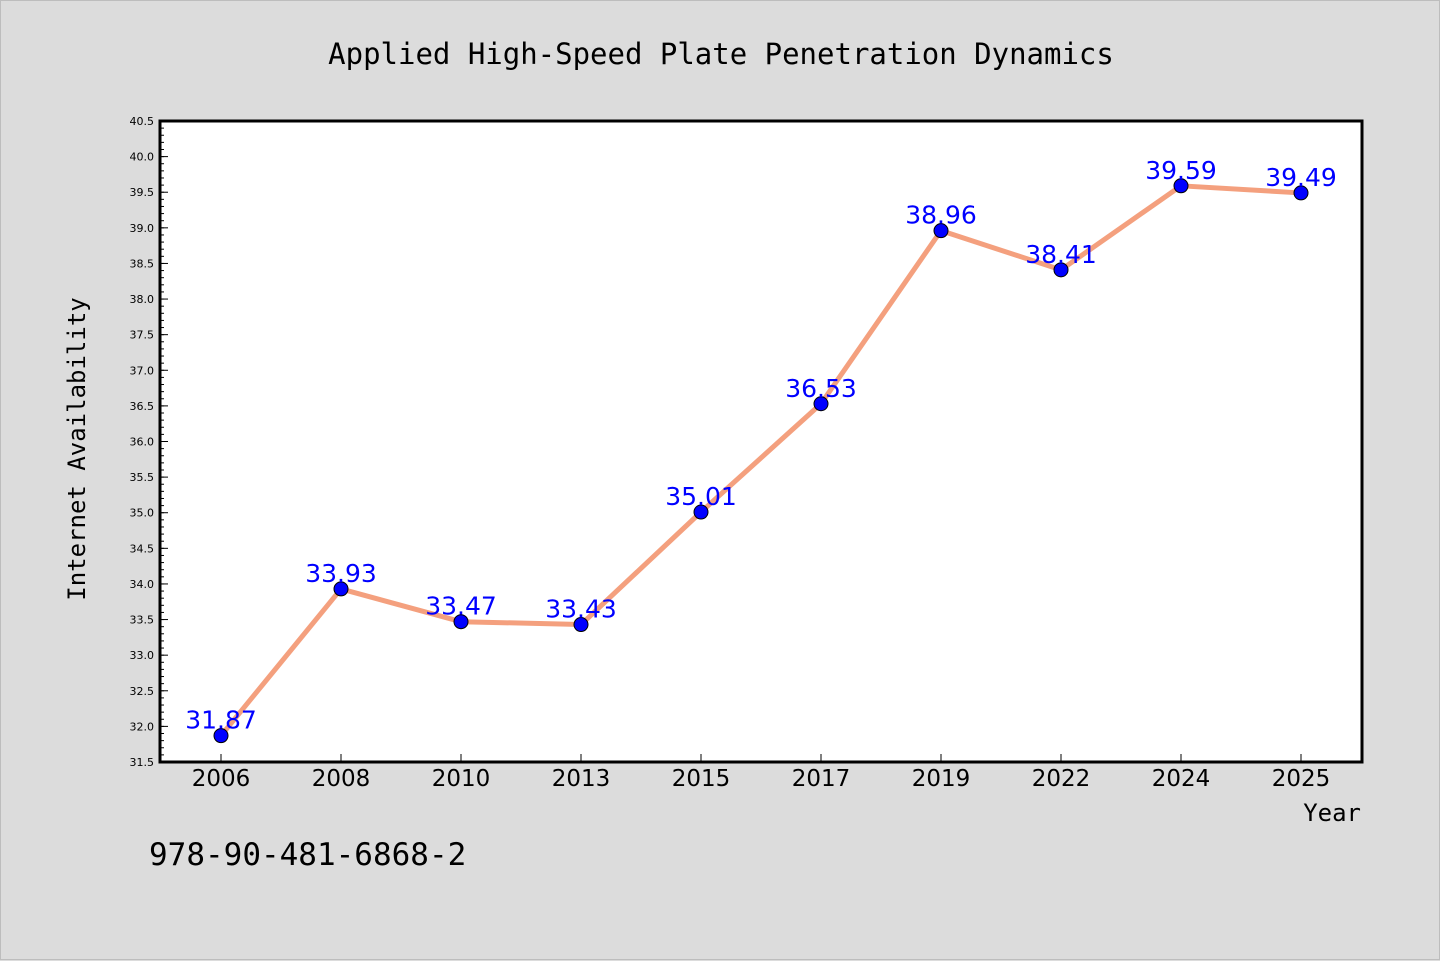  What do you see at coordinates (142, 263) in the screenshot?
I see `y-tick-label: 38.5` at bounding box center [142, 263].